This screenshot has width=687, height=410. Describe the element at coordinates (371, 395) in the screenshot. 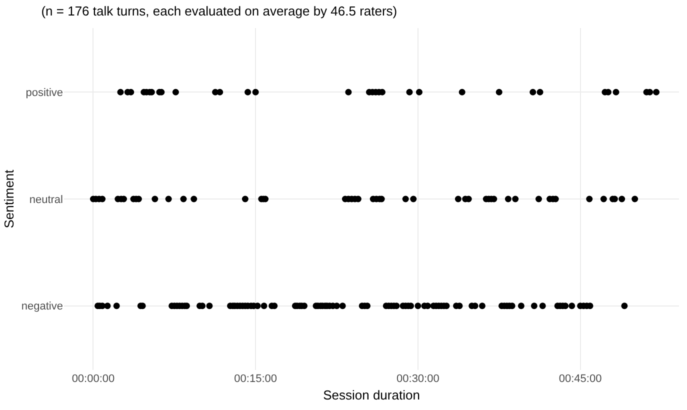

I see `x-axis-title: Session duration` at that location.